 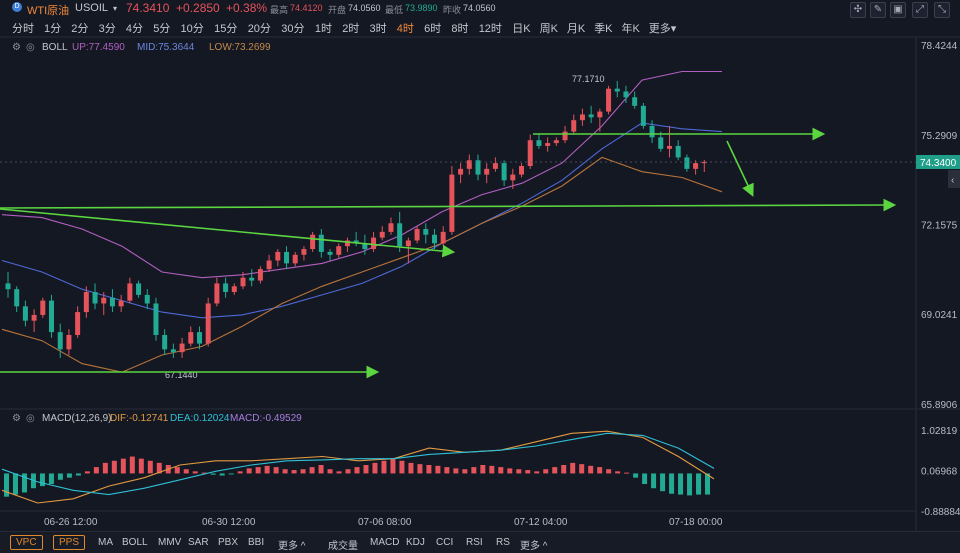 What do you see at coordinates (474, 542) in the screenshot?
I see `sub-indicator-4: RSI` at bounding box center [474, 542].